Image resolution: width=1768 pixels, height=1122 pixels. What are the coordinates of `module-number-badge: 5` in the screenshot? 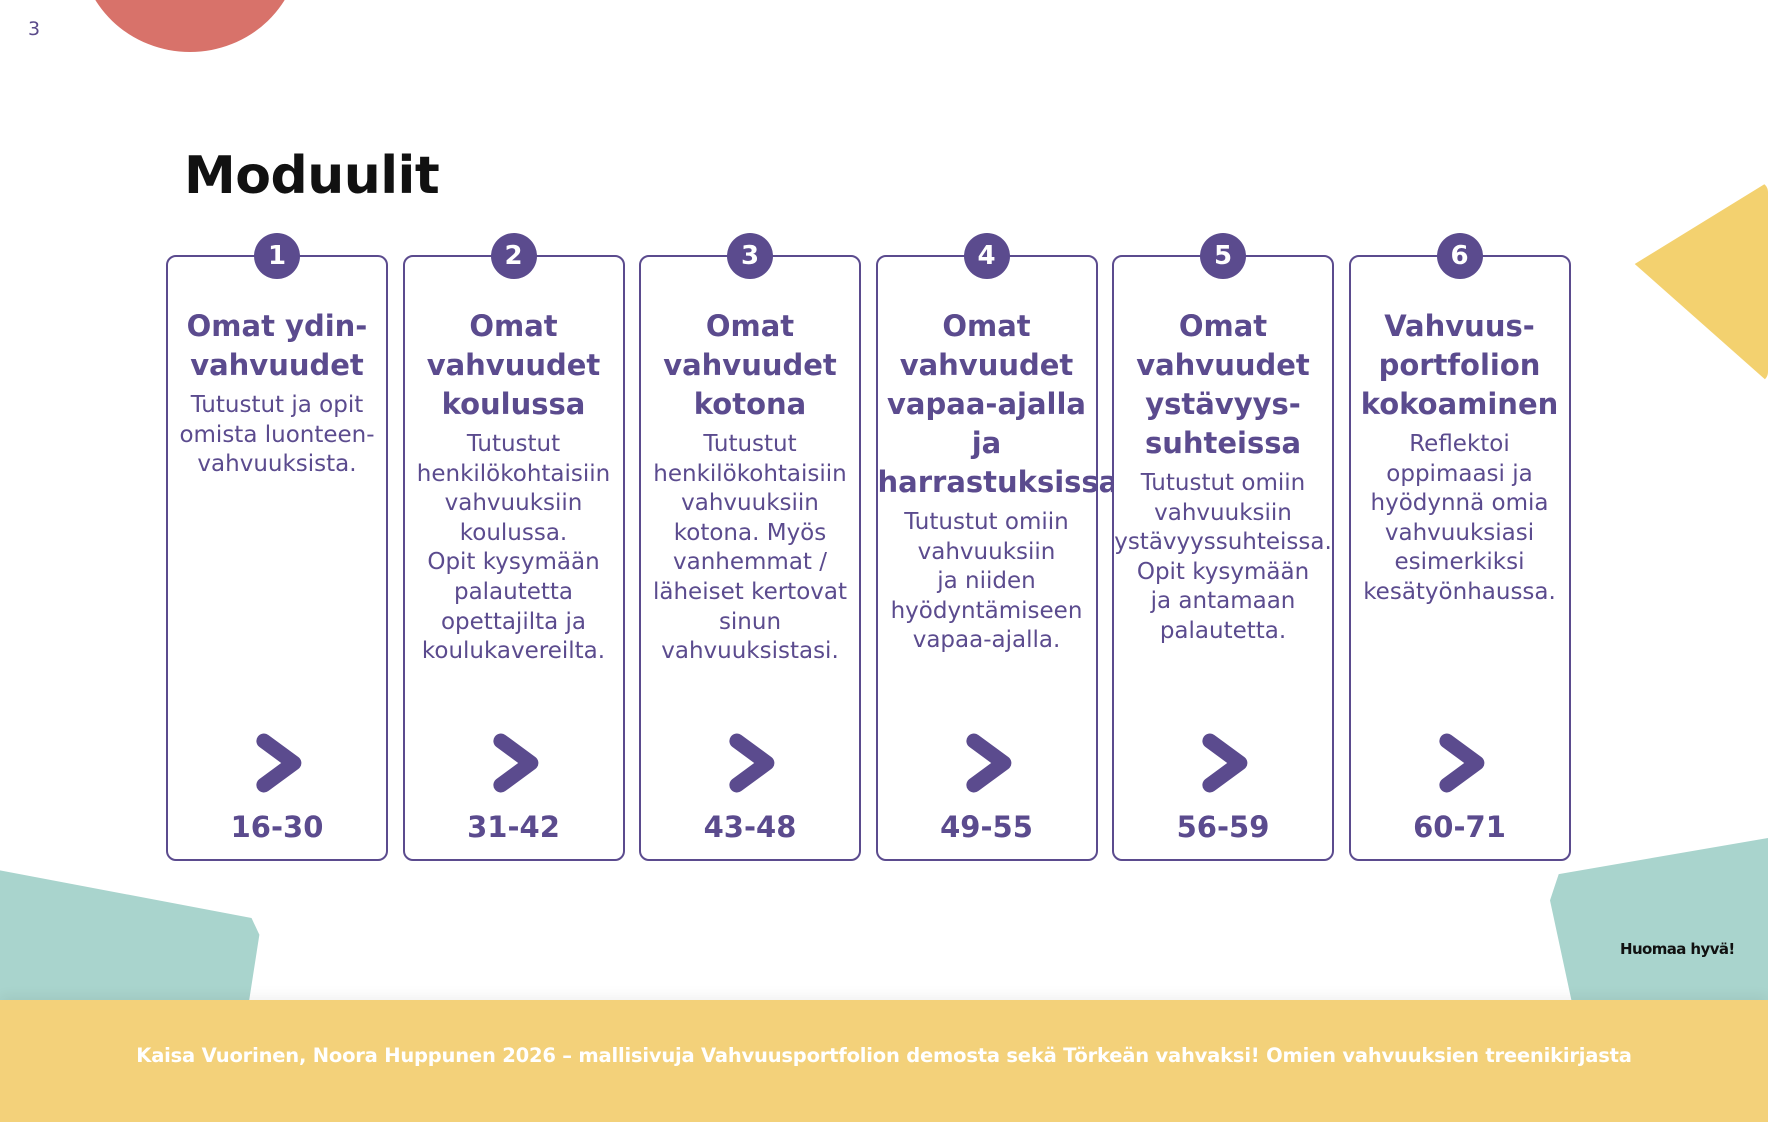 It's located at (1223, 256).